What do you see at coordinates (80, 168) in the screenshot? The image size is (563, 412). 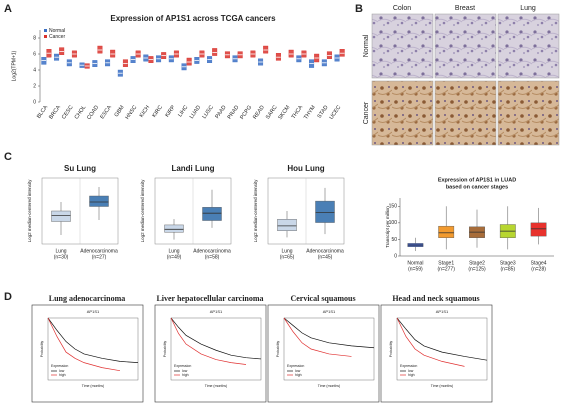 I see `chart-title: Su Lung` at bounding box center [80, 168].